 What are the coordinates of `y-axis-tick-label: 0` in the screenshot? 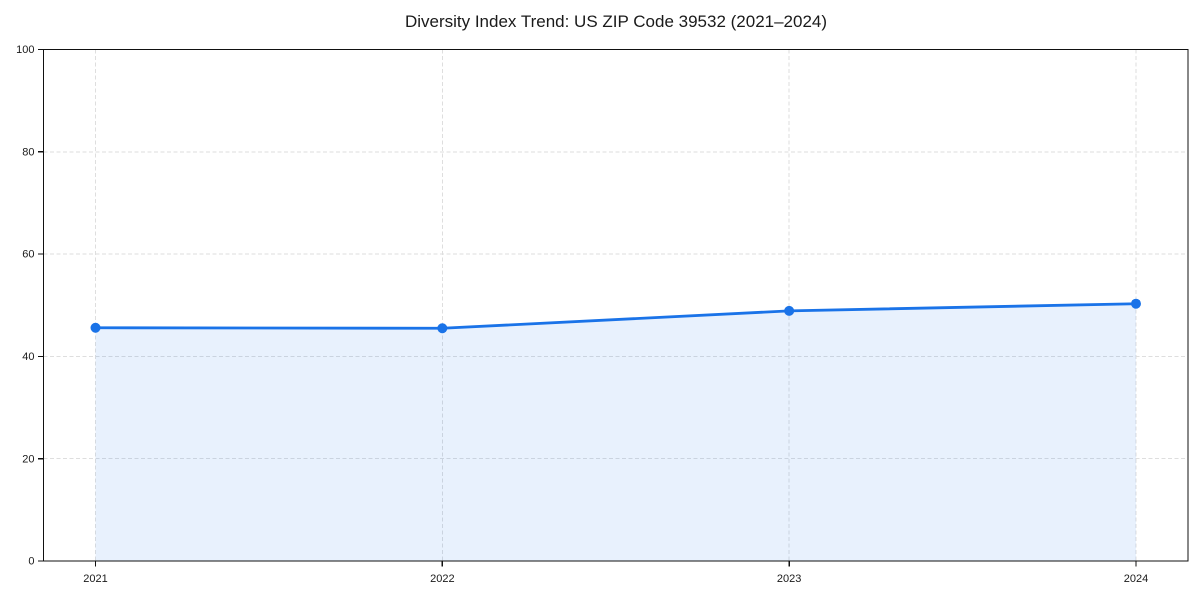 It's located at (31, 562).